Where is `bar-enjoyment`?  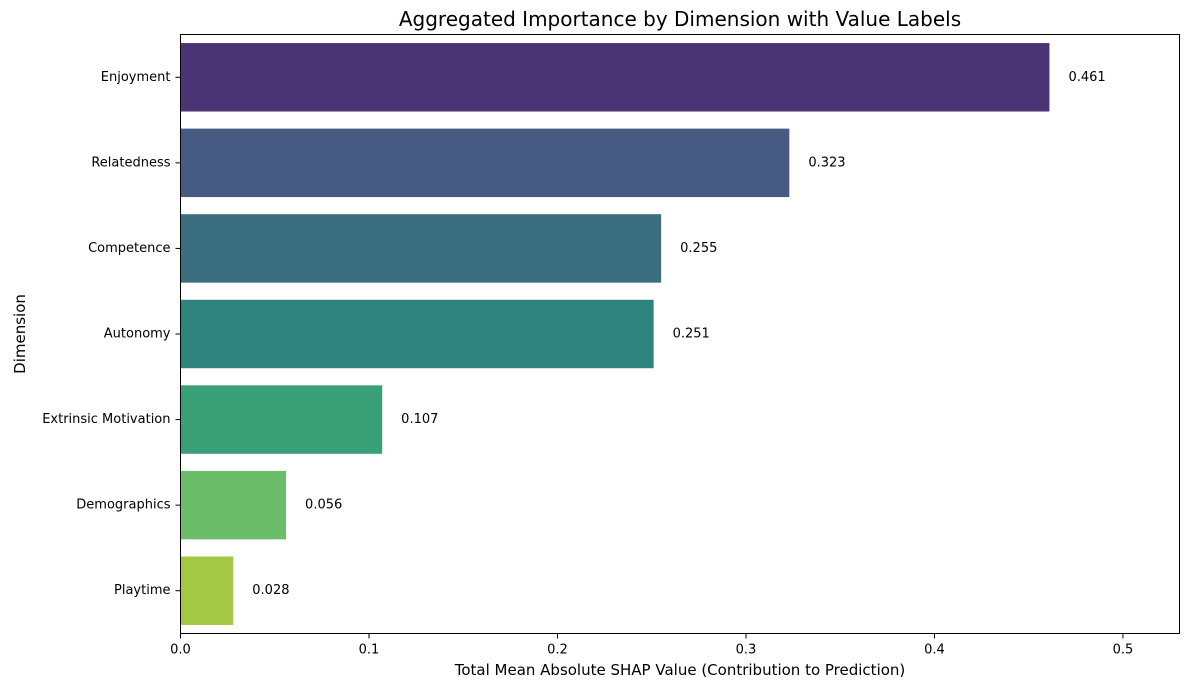 bar-enjoyment is located at coordinates (615, 77).